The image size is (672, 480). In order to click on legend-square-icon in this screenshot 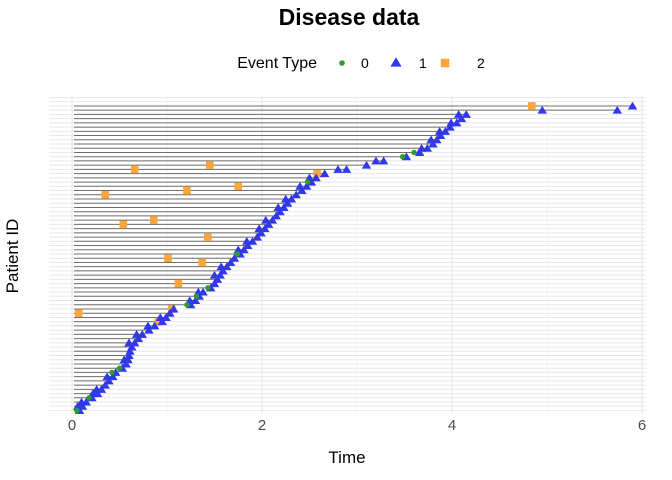, I will do `click(445, 63)`.